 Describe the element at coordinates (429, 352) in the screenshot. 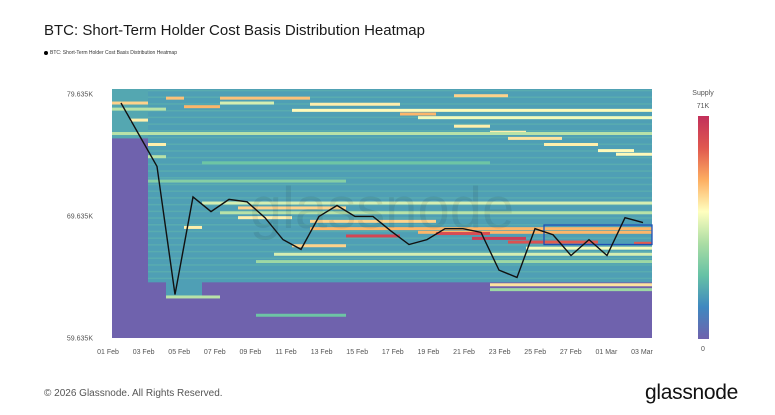

I see `x-tick-label: 19 Feb` at that location.